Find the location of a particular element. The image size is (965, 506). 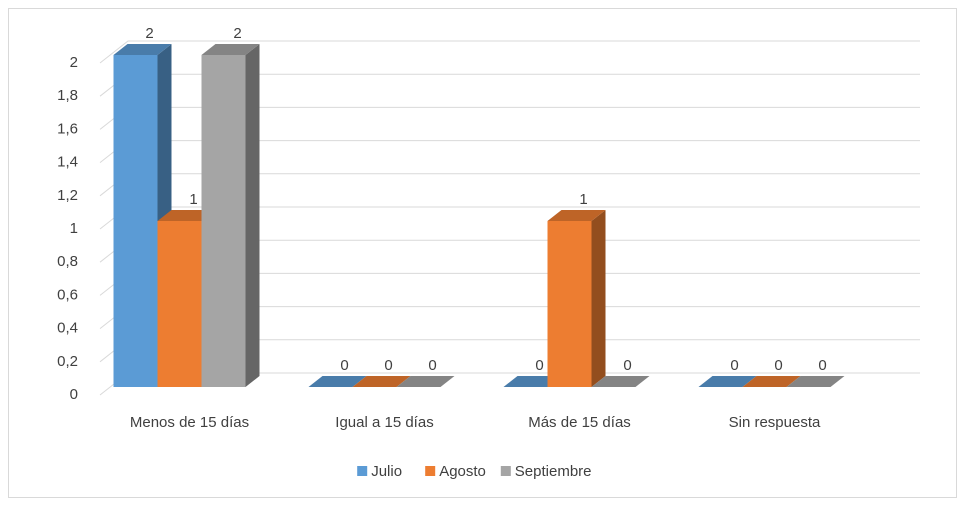

x-tick-label: Igual a 15 días is located at coordinates (384, 422).